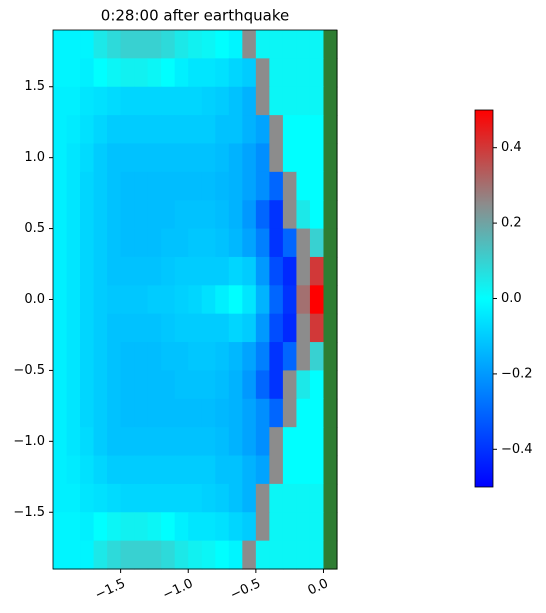  I want to click on x-tick-label: −1.5, so click(110, 589).